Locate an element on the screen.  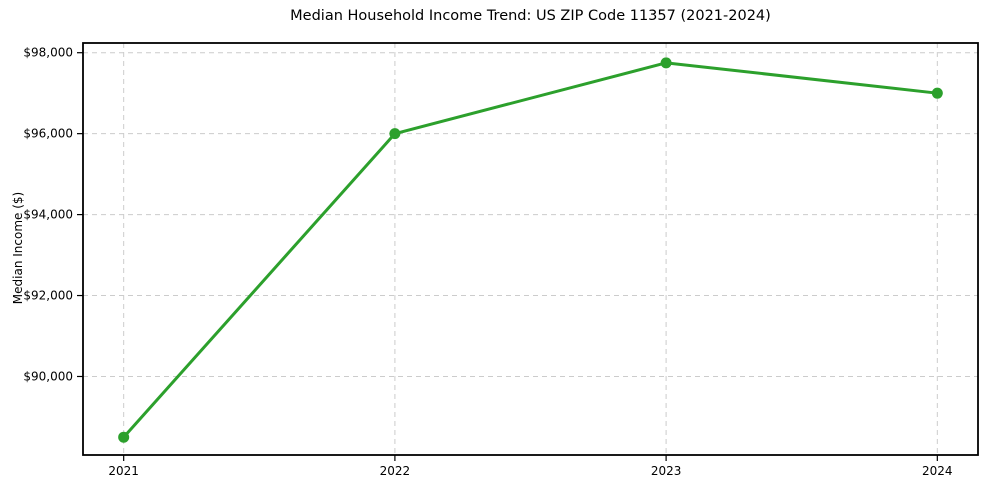
y-axis-label: Median Income ($) is located at coordinates (18, 248).